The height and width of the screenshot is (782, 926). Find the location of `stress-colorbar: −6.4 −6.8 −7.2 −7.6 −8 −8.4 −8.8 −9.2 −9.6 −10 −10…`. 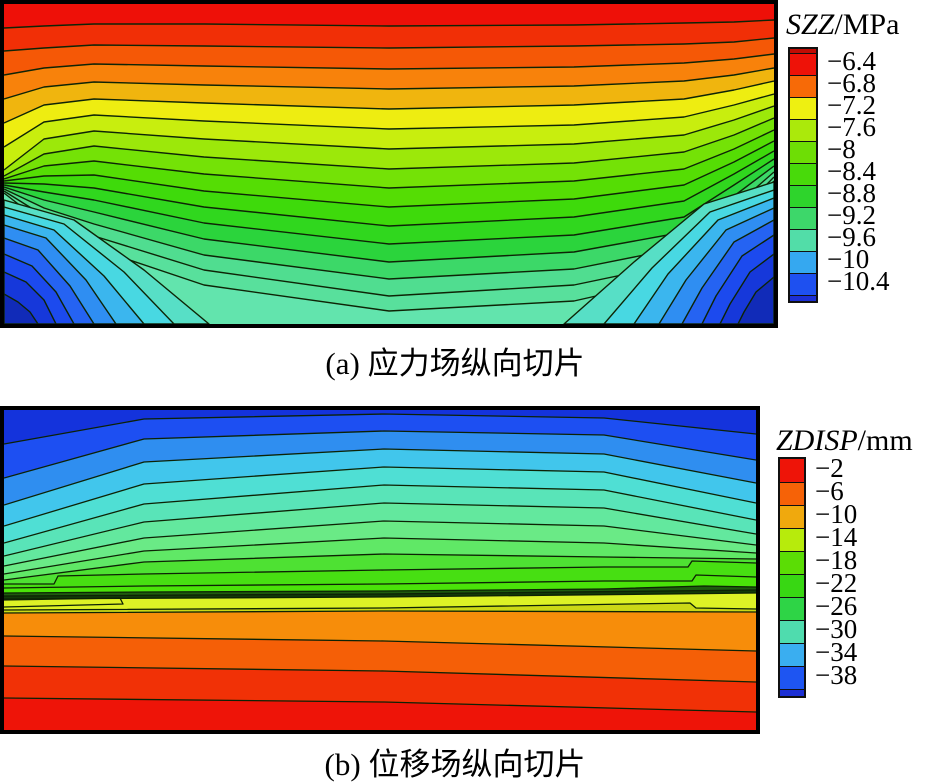

stress-colorbar: −6.4 −6.8 −7.2 −7.6 −8 −8.4 −8.8 −9.2 −9.6 −10 −10… is located at coordinates (838, 175).